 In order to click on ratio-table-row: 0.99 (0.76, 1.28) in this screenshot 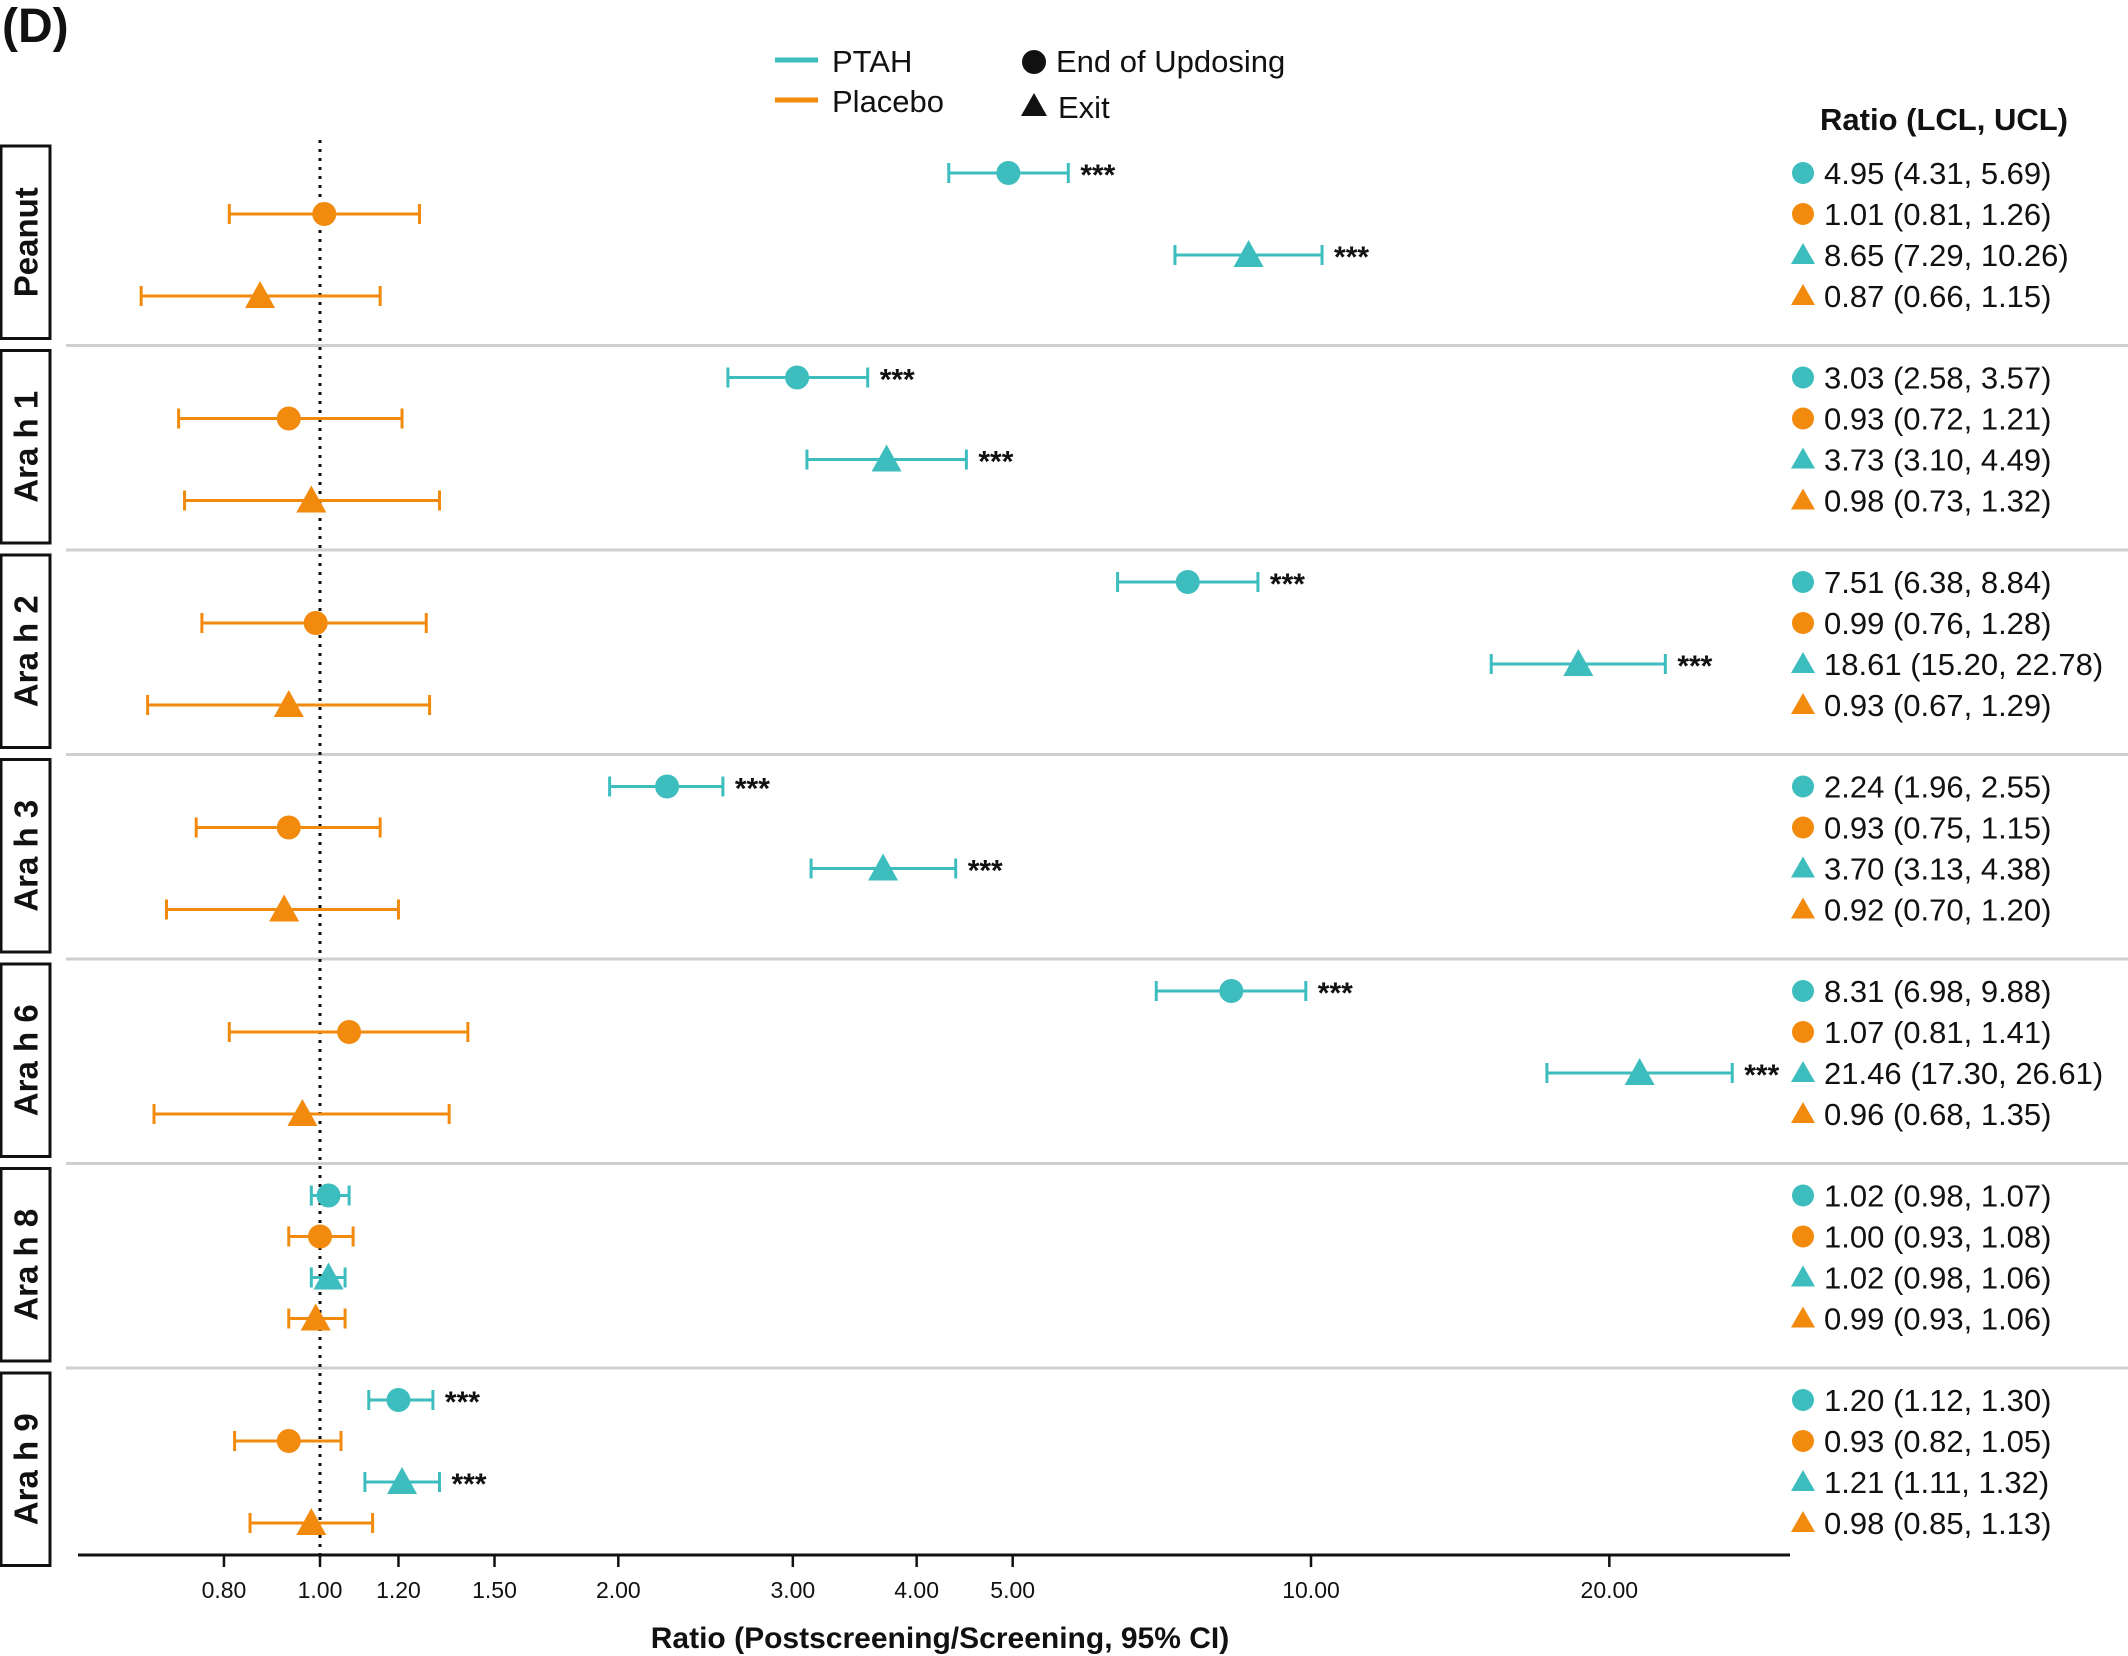, I will do `click(1922, 623)`.